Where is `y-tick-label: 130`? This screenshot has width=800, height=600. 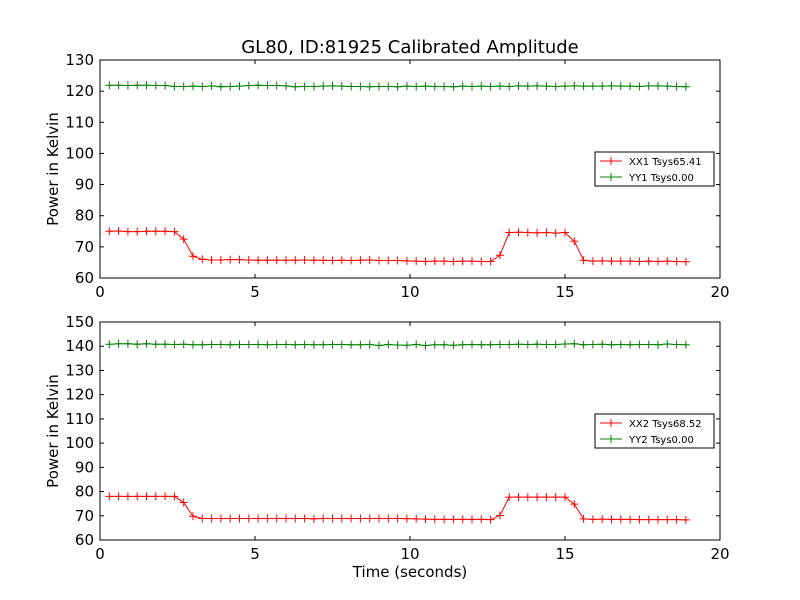
y-tick-label: 130 is located at coordinates (79, 60).